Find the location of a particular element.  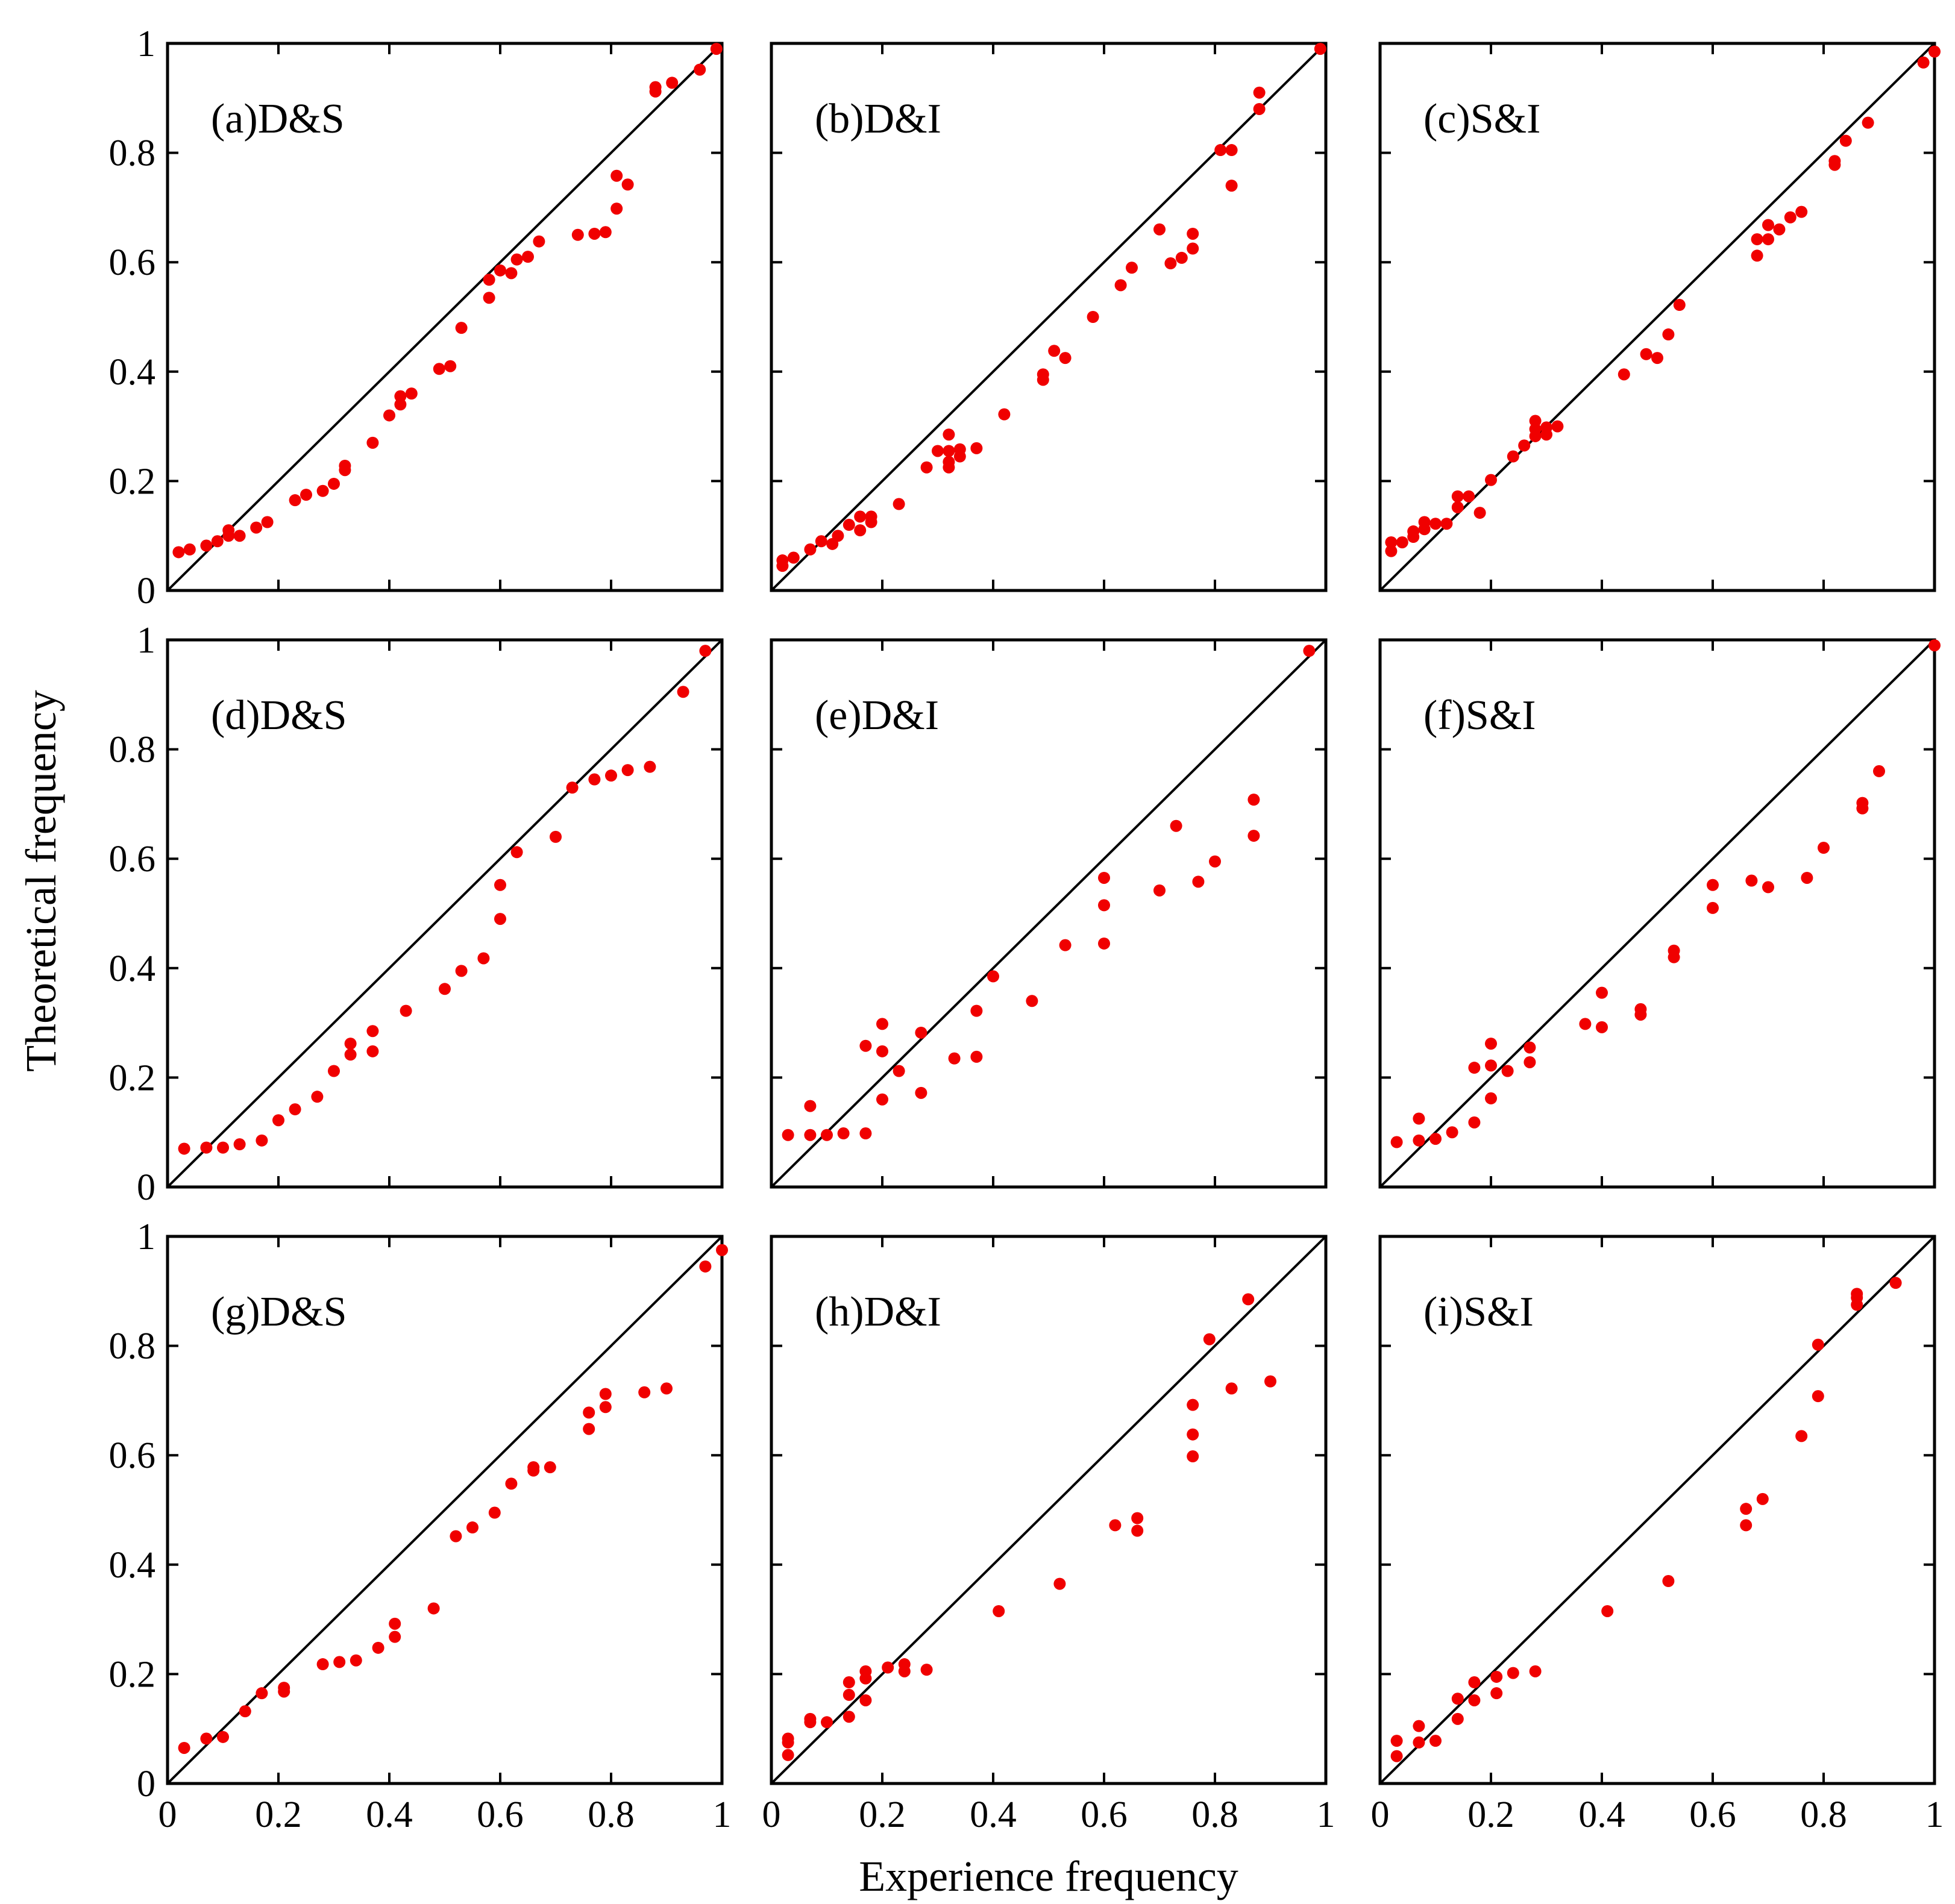

y-tick-label: 0.4 is located at coordinates (133, 372).